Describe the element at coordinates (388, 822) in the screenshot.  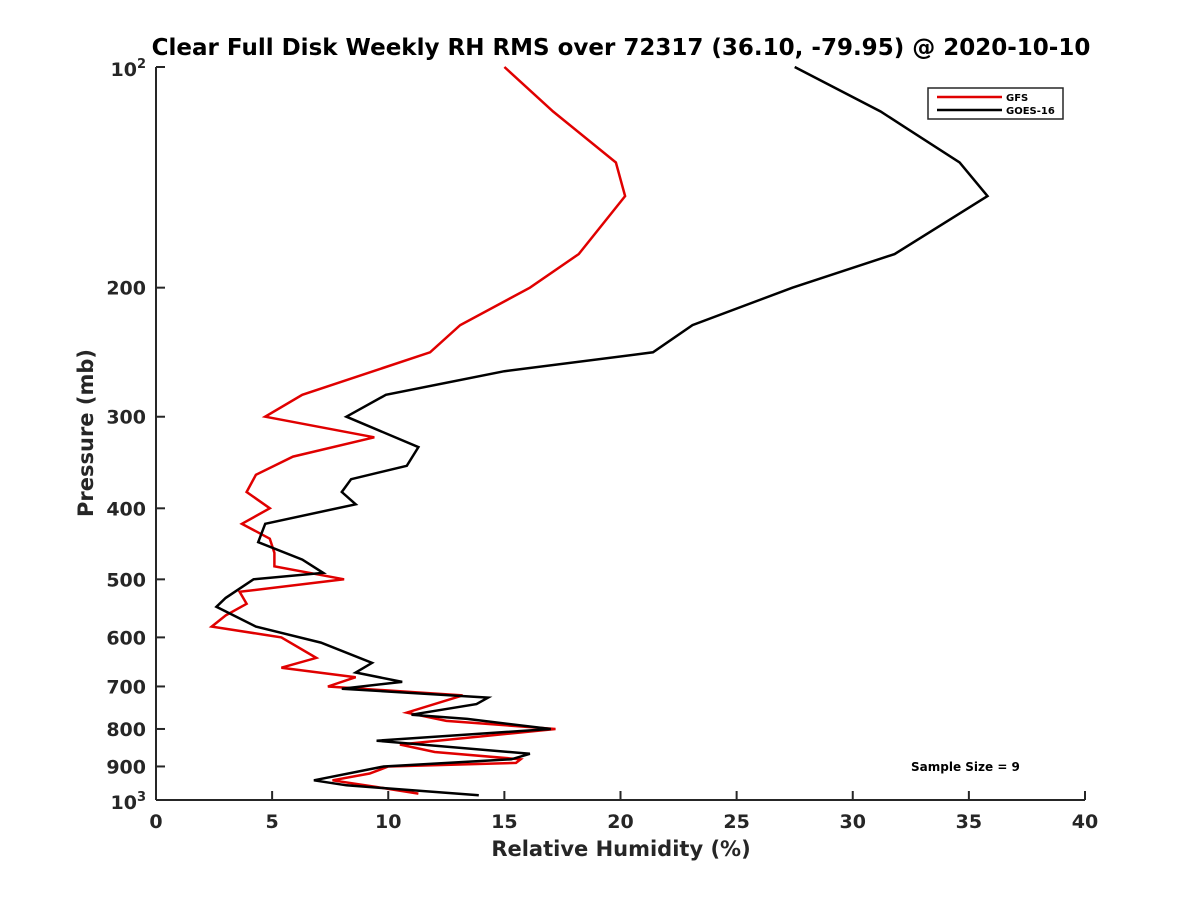
I see `x-tick-label: 10` at that location.